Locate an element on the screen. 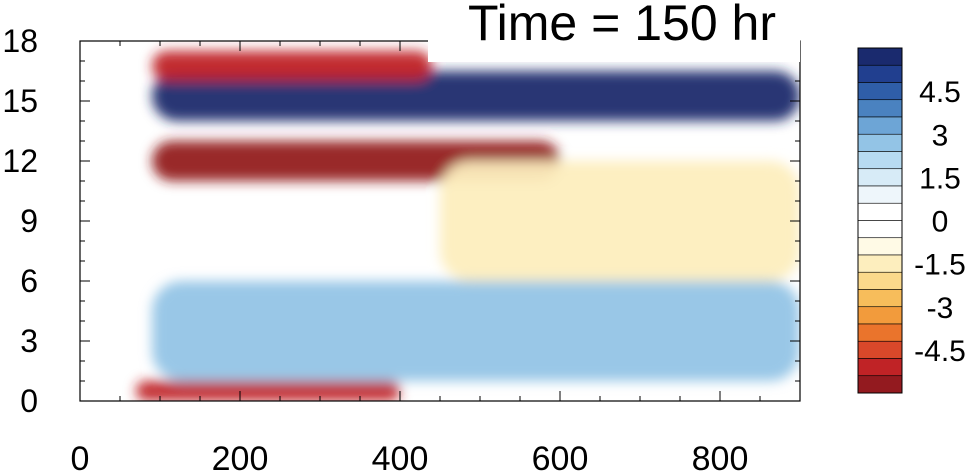 This screenshot has height=473, width=965. x-tick-label: 200 is located at coordinates (240, 456).